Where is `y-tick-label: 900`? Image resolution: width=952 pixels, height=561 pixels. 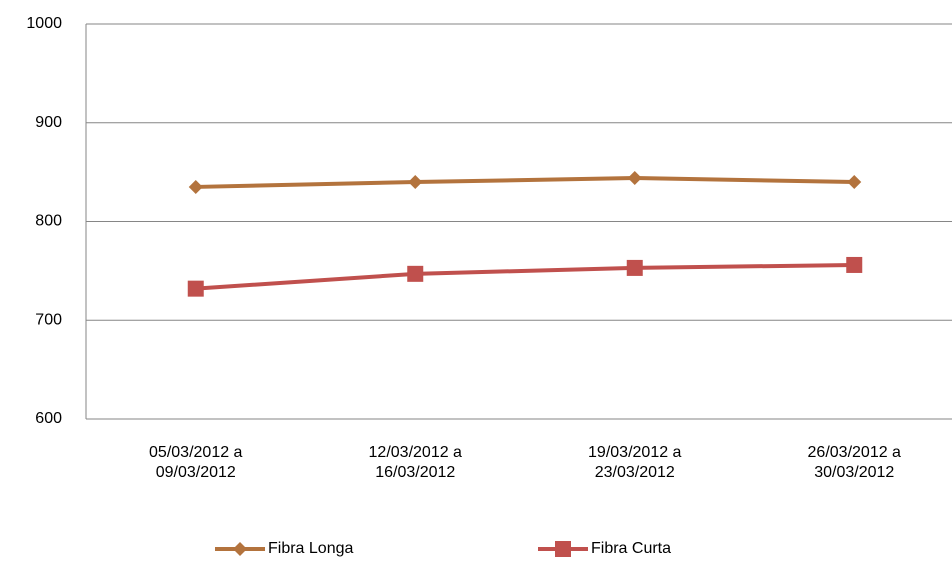
y-tick-label: 900 is located at coordinates (48, 122).